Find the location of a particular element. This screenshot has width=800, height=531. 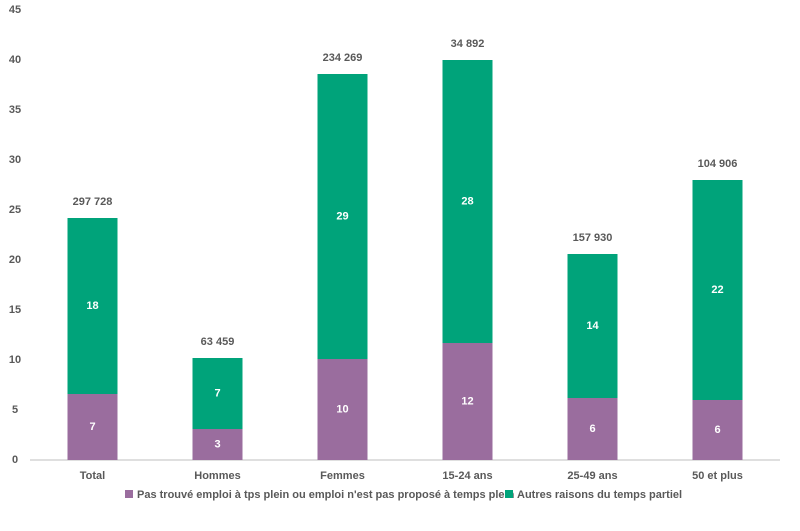

total-label: 157 930 is located at coordinates (593, 238).